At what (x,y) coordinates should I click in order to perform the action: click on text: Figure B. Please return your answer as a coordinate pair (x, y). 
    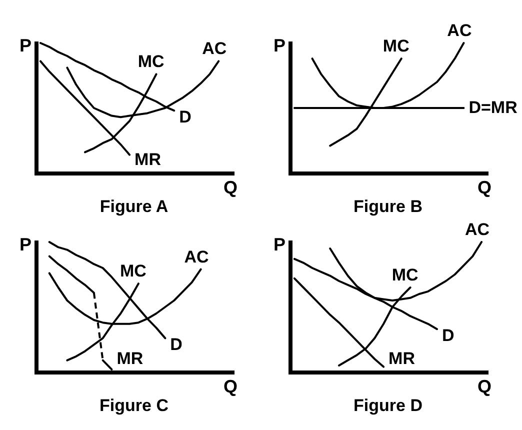
    Looking at the image, I should click on (388, 206).